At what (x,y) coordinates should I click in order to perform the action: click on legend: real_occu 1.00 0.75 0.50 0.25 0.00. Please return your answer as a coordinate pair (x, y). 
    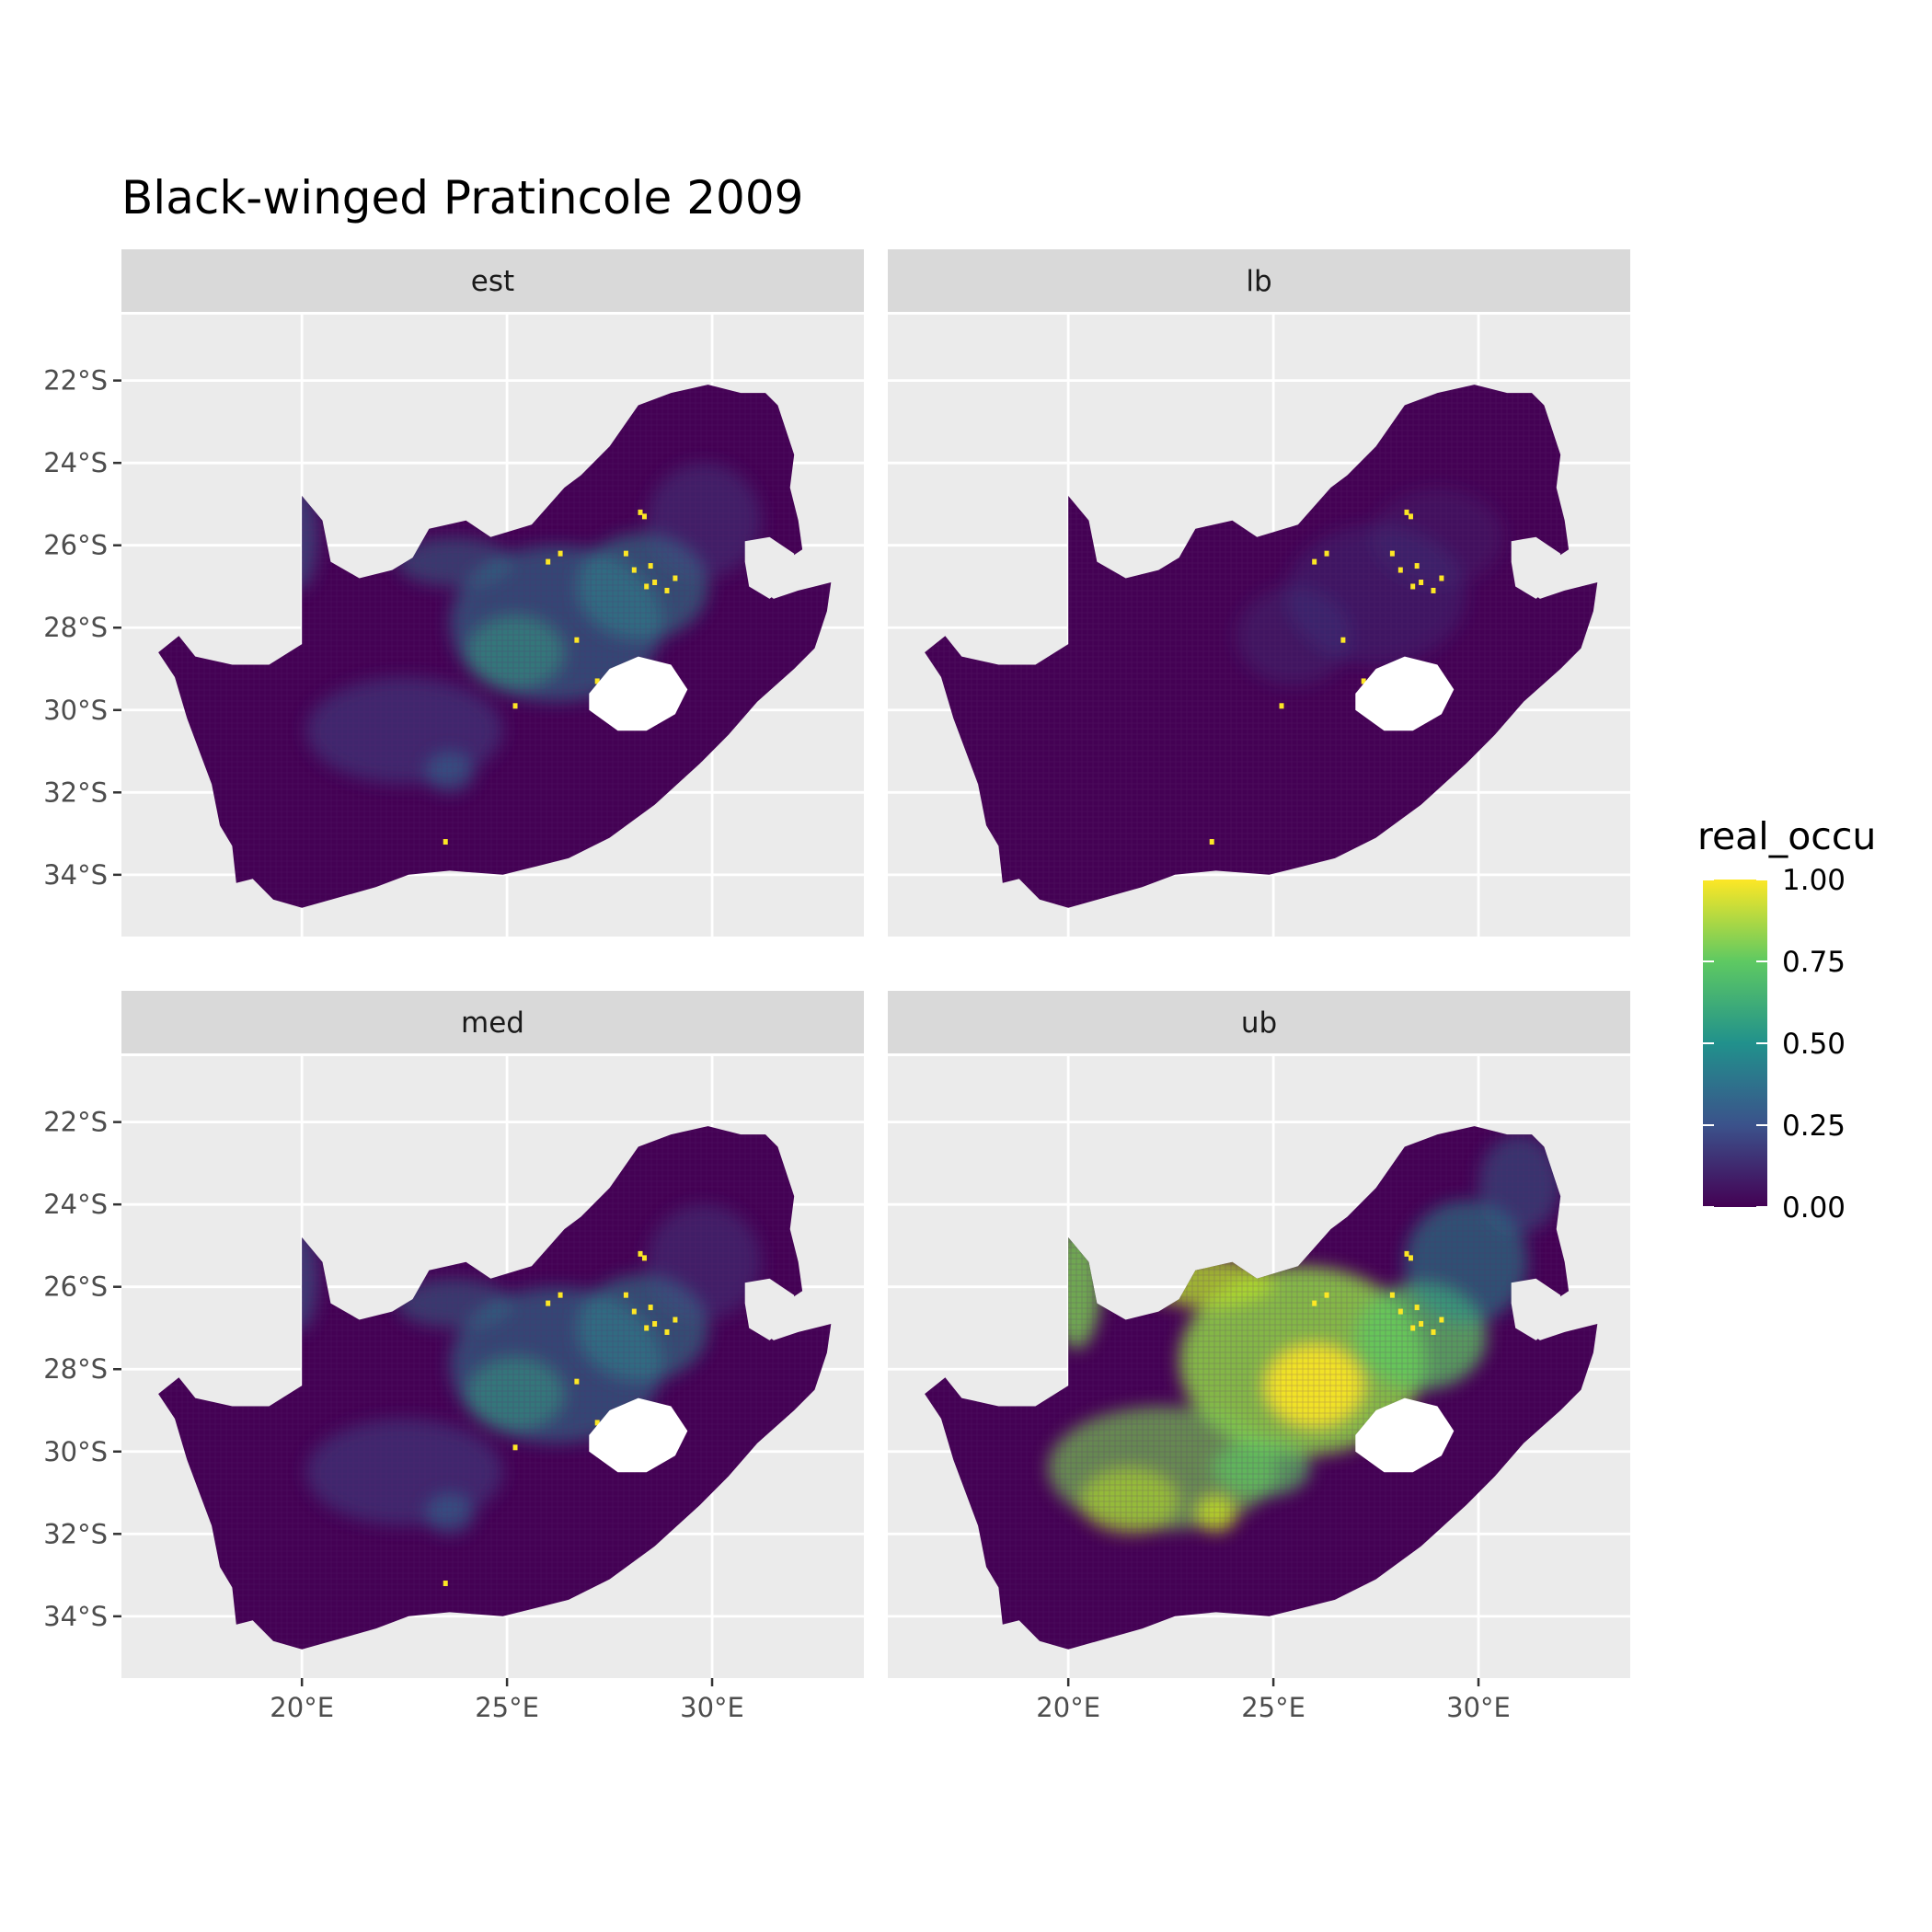
    Looking at the image, I should click on (1786, 1020).